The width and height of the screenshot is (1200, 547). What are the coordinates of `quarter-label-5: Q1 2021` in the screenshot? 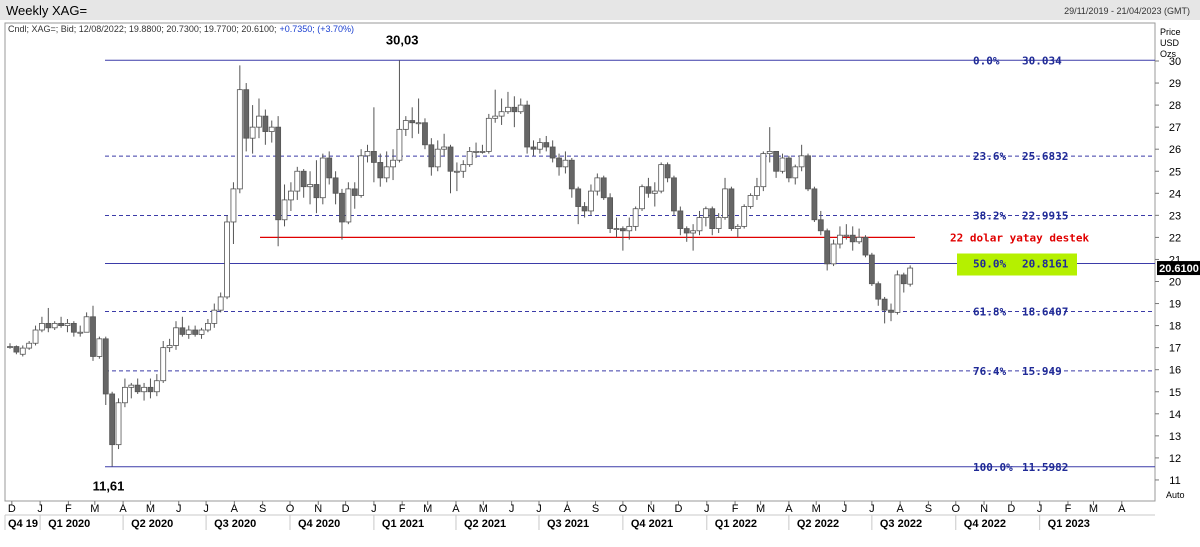 It's located at (403, 524).